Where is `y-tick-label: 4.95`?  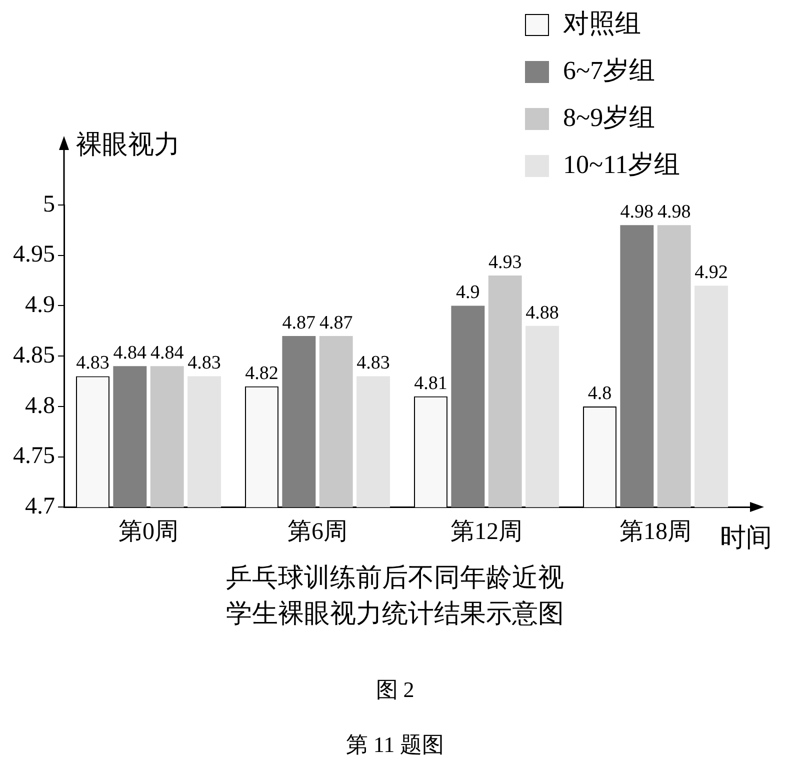
y-tick-label: 4.95 is located at coordinates (34, 255).